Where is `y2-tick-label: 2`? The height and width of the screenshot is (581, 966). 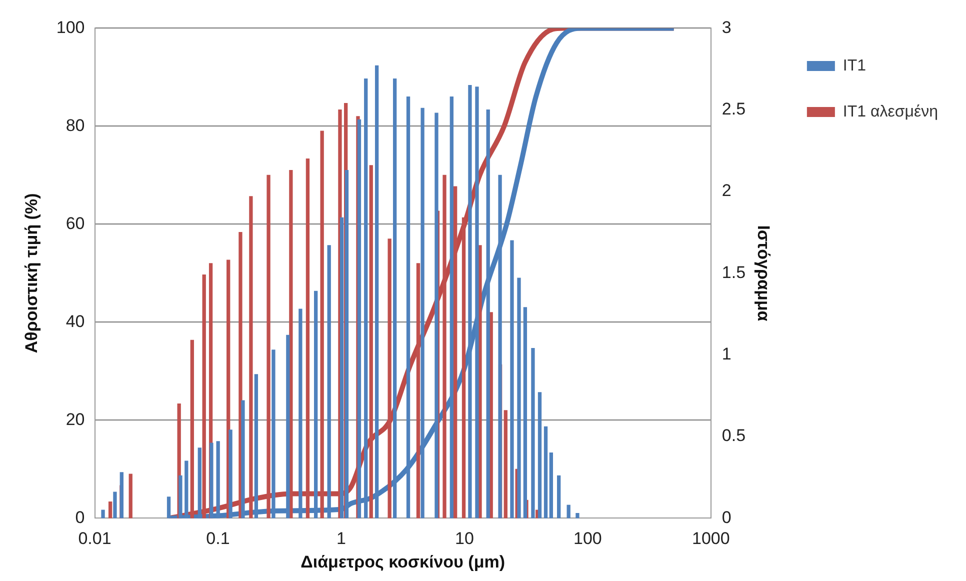 y2-tick-label: 2 is located at coordinates (727, 190).